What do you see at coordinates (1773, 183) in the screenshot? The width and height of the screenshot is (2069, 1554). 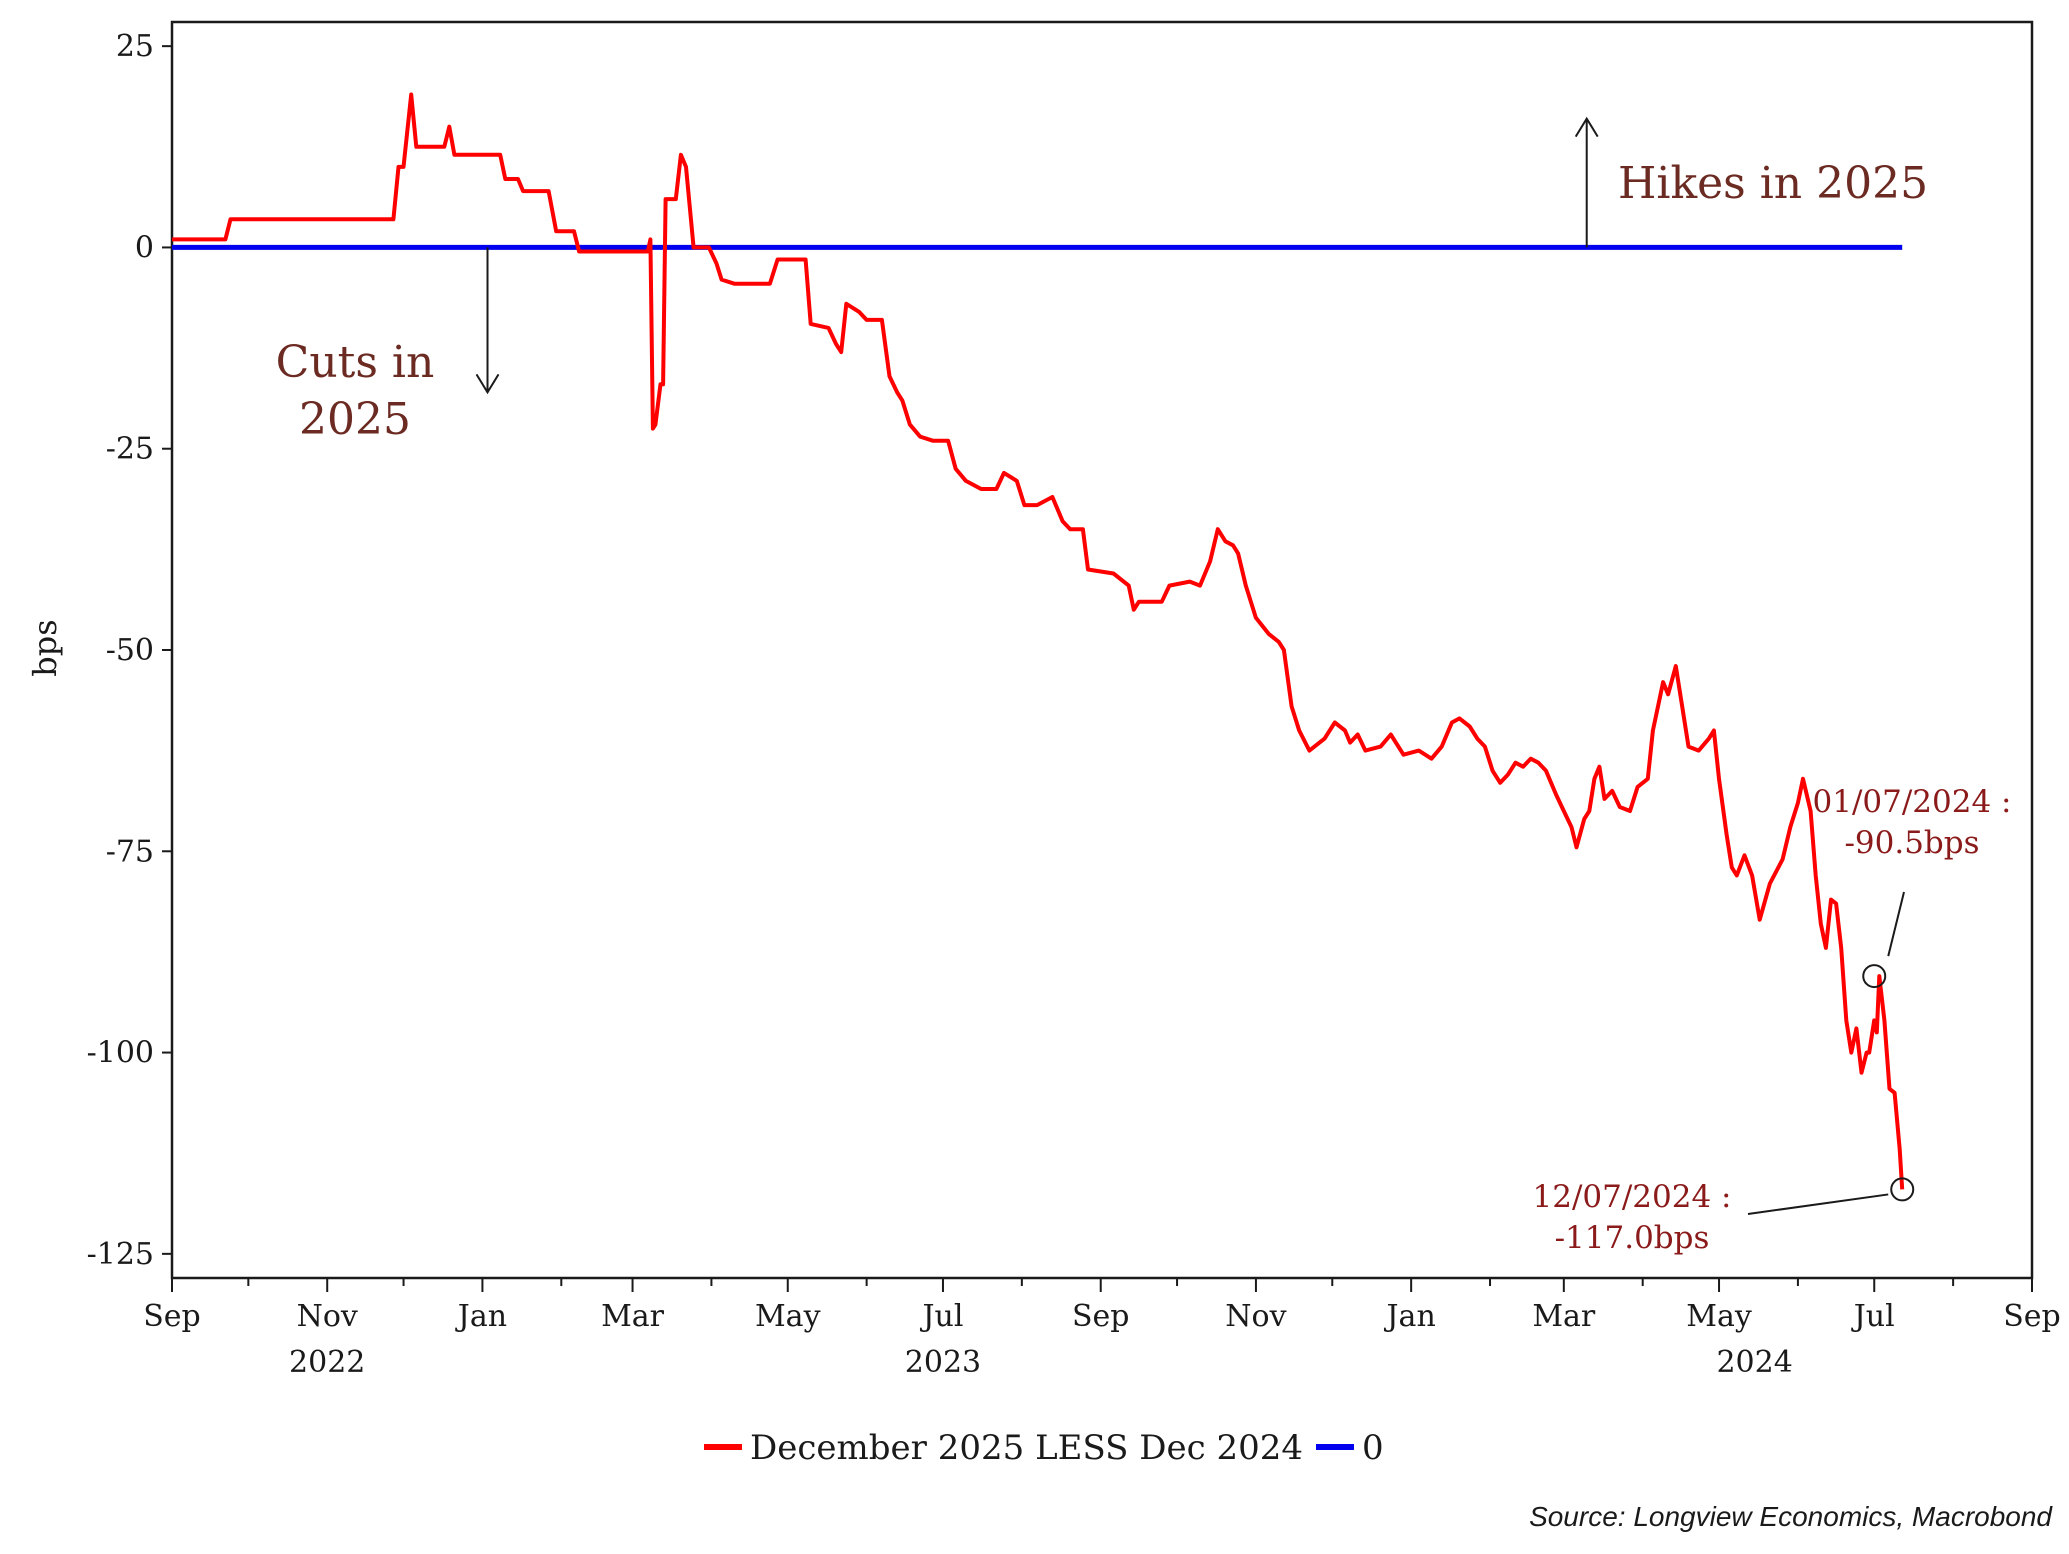 I see `hikes-annotation: Hikes in 2025` at bounding box center [1773, 183].